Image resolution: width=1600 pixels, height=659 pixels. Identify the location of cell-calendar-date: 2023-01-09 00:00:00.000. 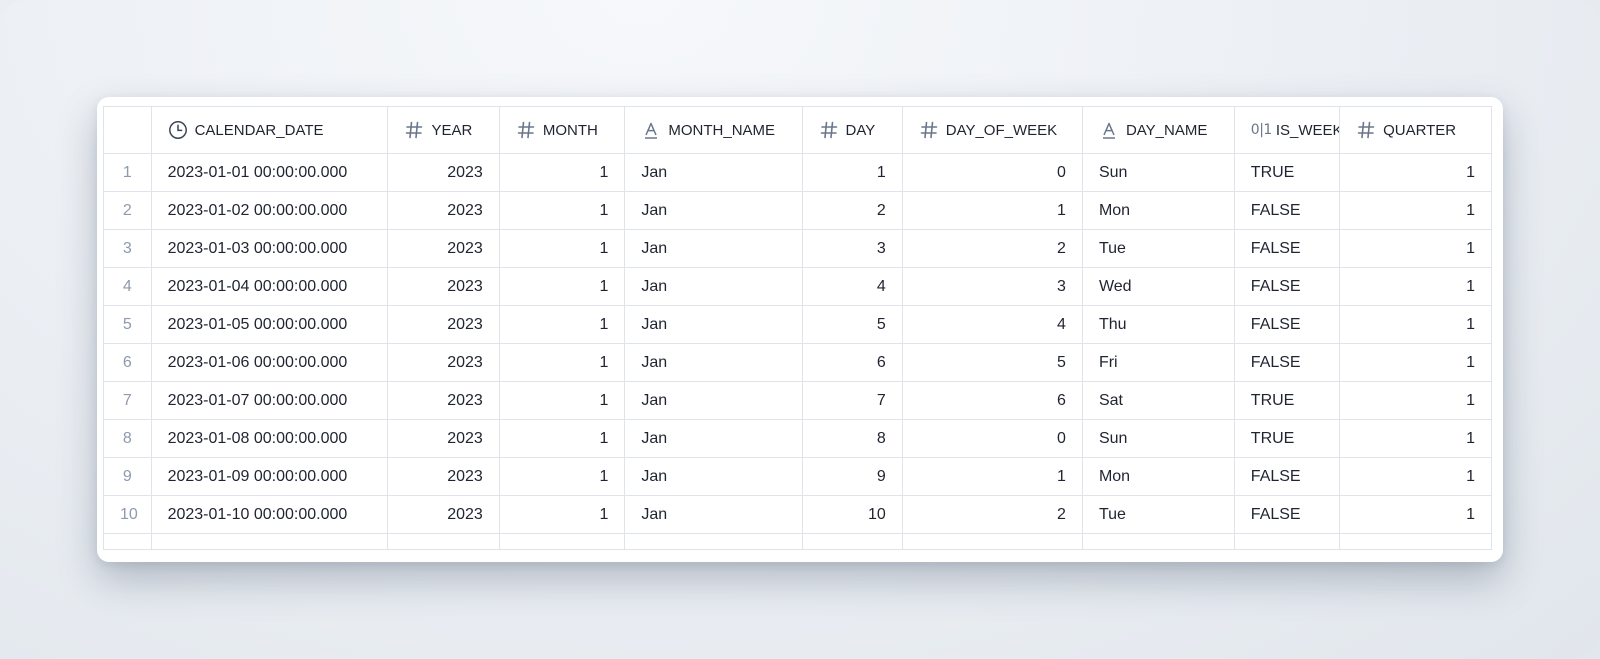
(269, 476).